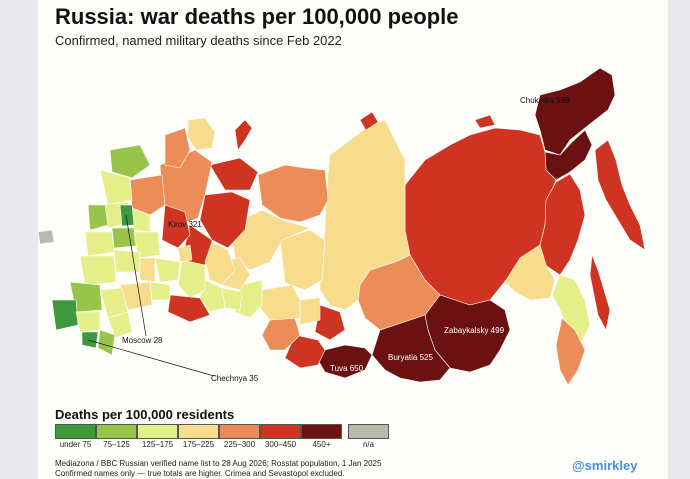 The image size is (690, 479). What do you see at coordinates (570, 351) in the screenshot?
I see `region-jewish-ao` at bounding box center [570, 351].